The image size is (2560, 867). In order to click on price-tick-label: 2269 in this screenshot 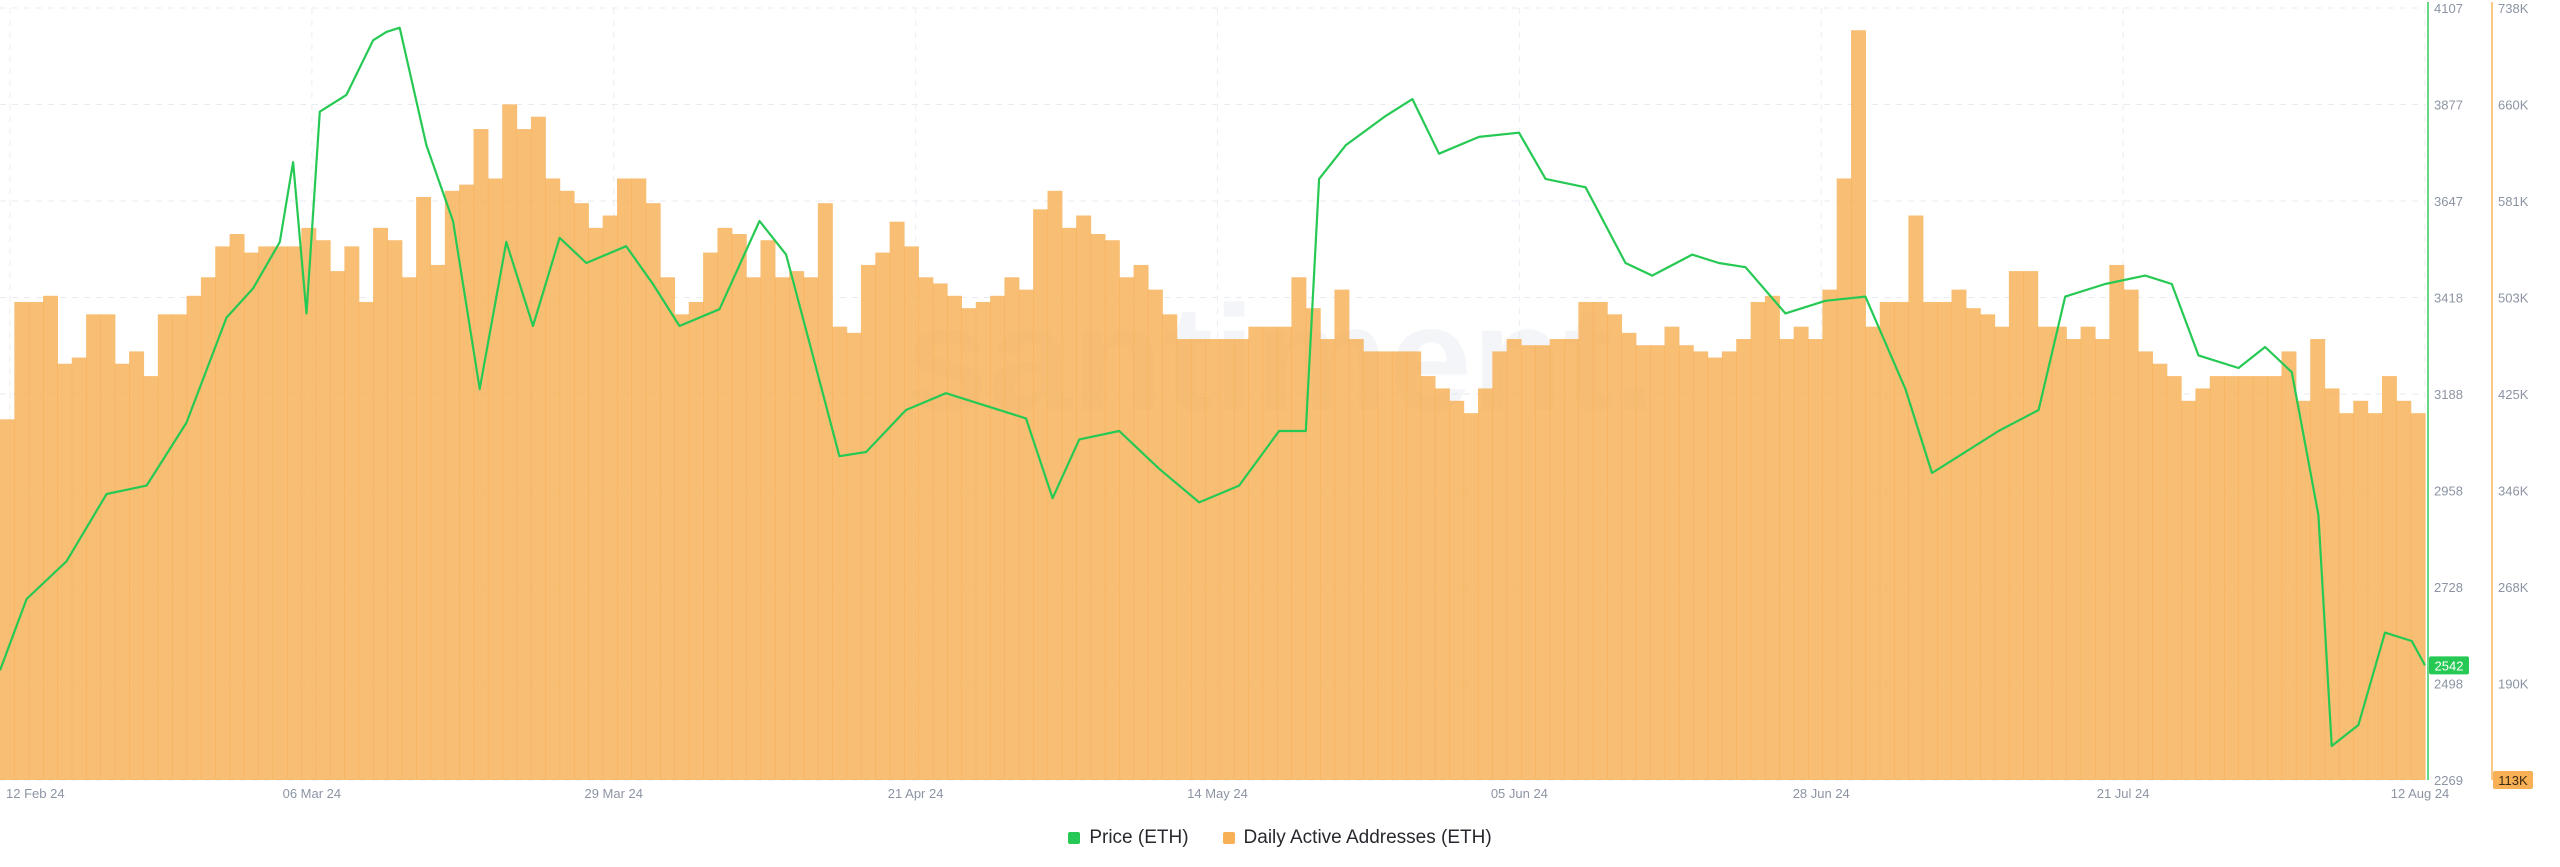, I will do `click(2448, 780)`.